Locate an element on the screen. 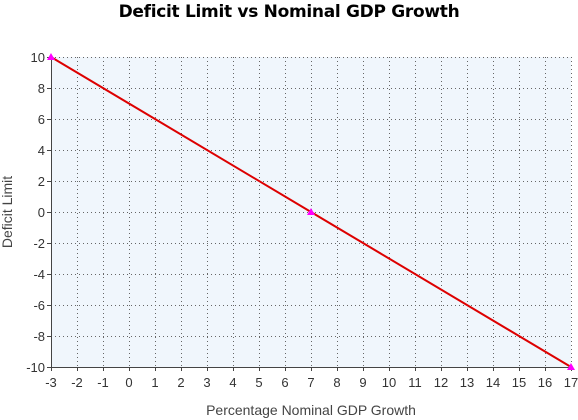 This screenshot has width=578, height=420. x-tick-label: 11 is located at coordinates (415, 382).